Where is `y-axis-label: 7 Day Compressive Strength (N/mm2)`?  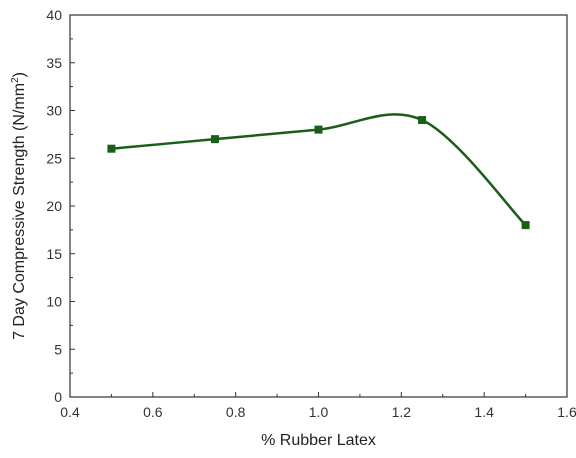
y-axis-label: 7 Day Compressive Strength (N/mm2) is located at coordinates (19, 206).